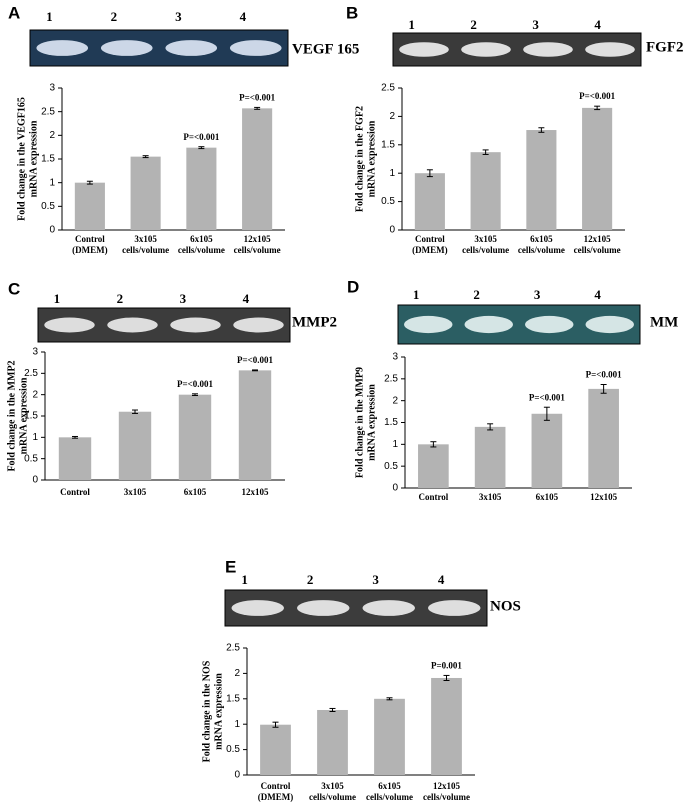  Describe the element at coordinates (359, 422) in the screenshot. I see `y-axis-label: Fold change in the MMP9` at that location.